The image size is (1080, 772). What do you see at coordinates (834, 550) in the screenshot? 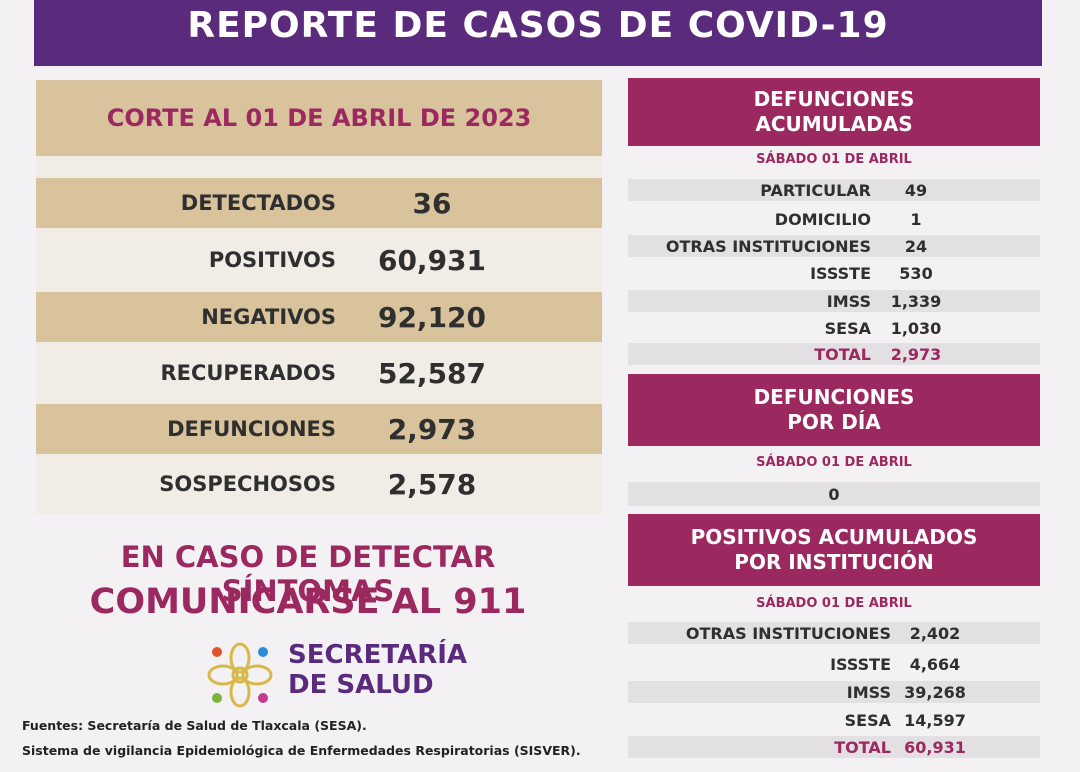
I see `positives-header: POSITIVOS ACUMULADOS POR INSTITUCIÓN` at bounding box center [834, 550].